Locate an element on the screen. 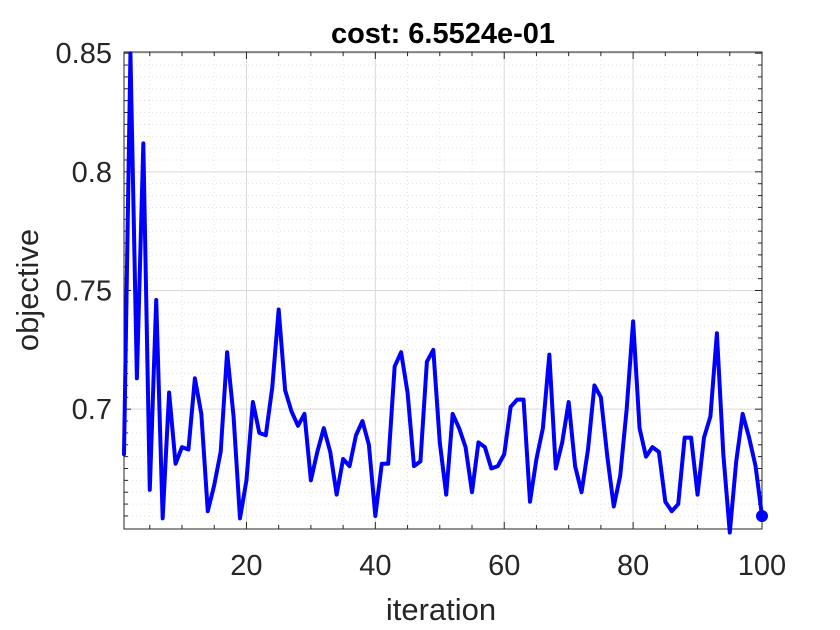  y-tick-label: 0.75 is located at coordinates (84, 292).